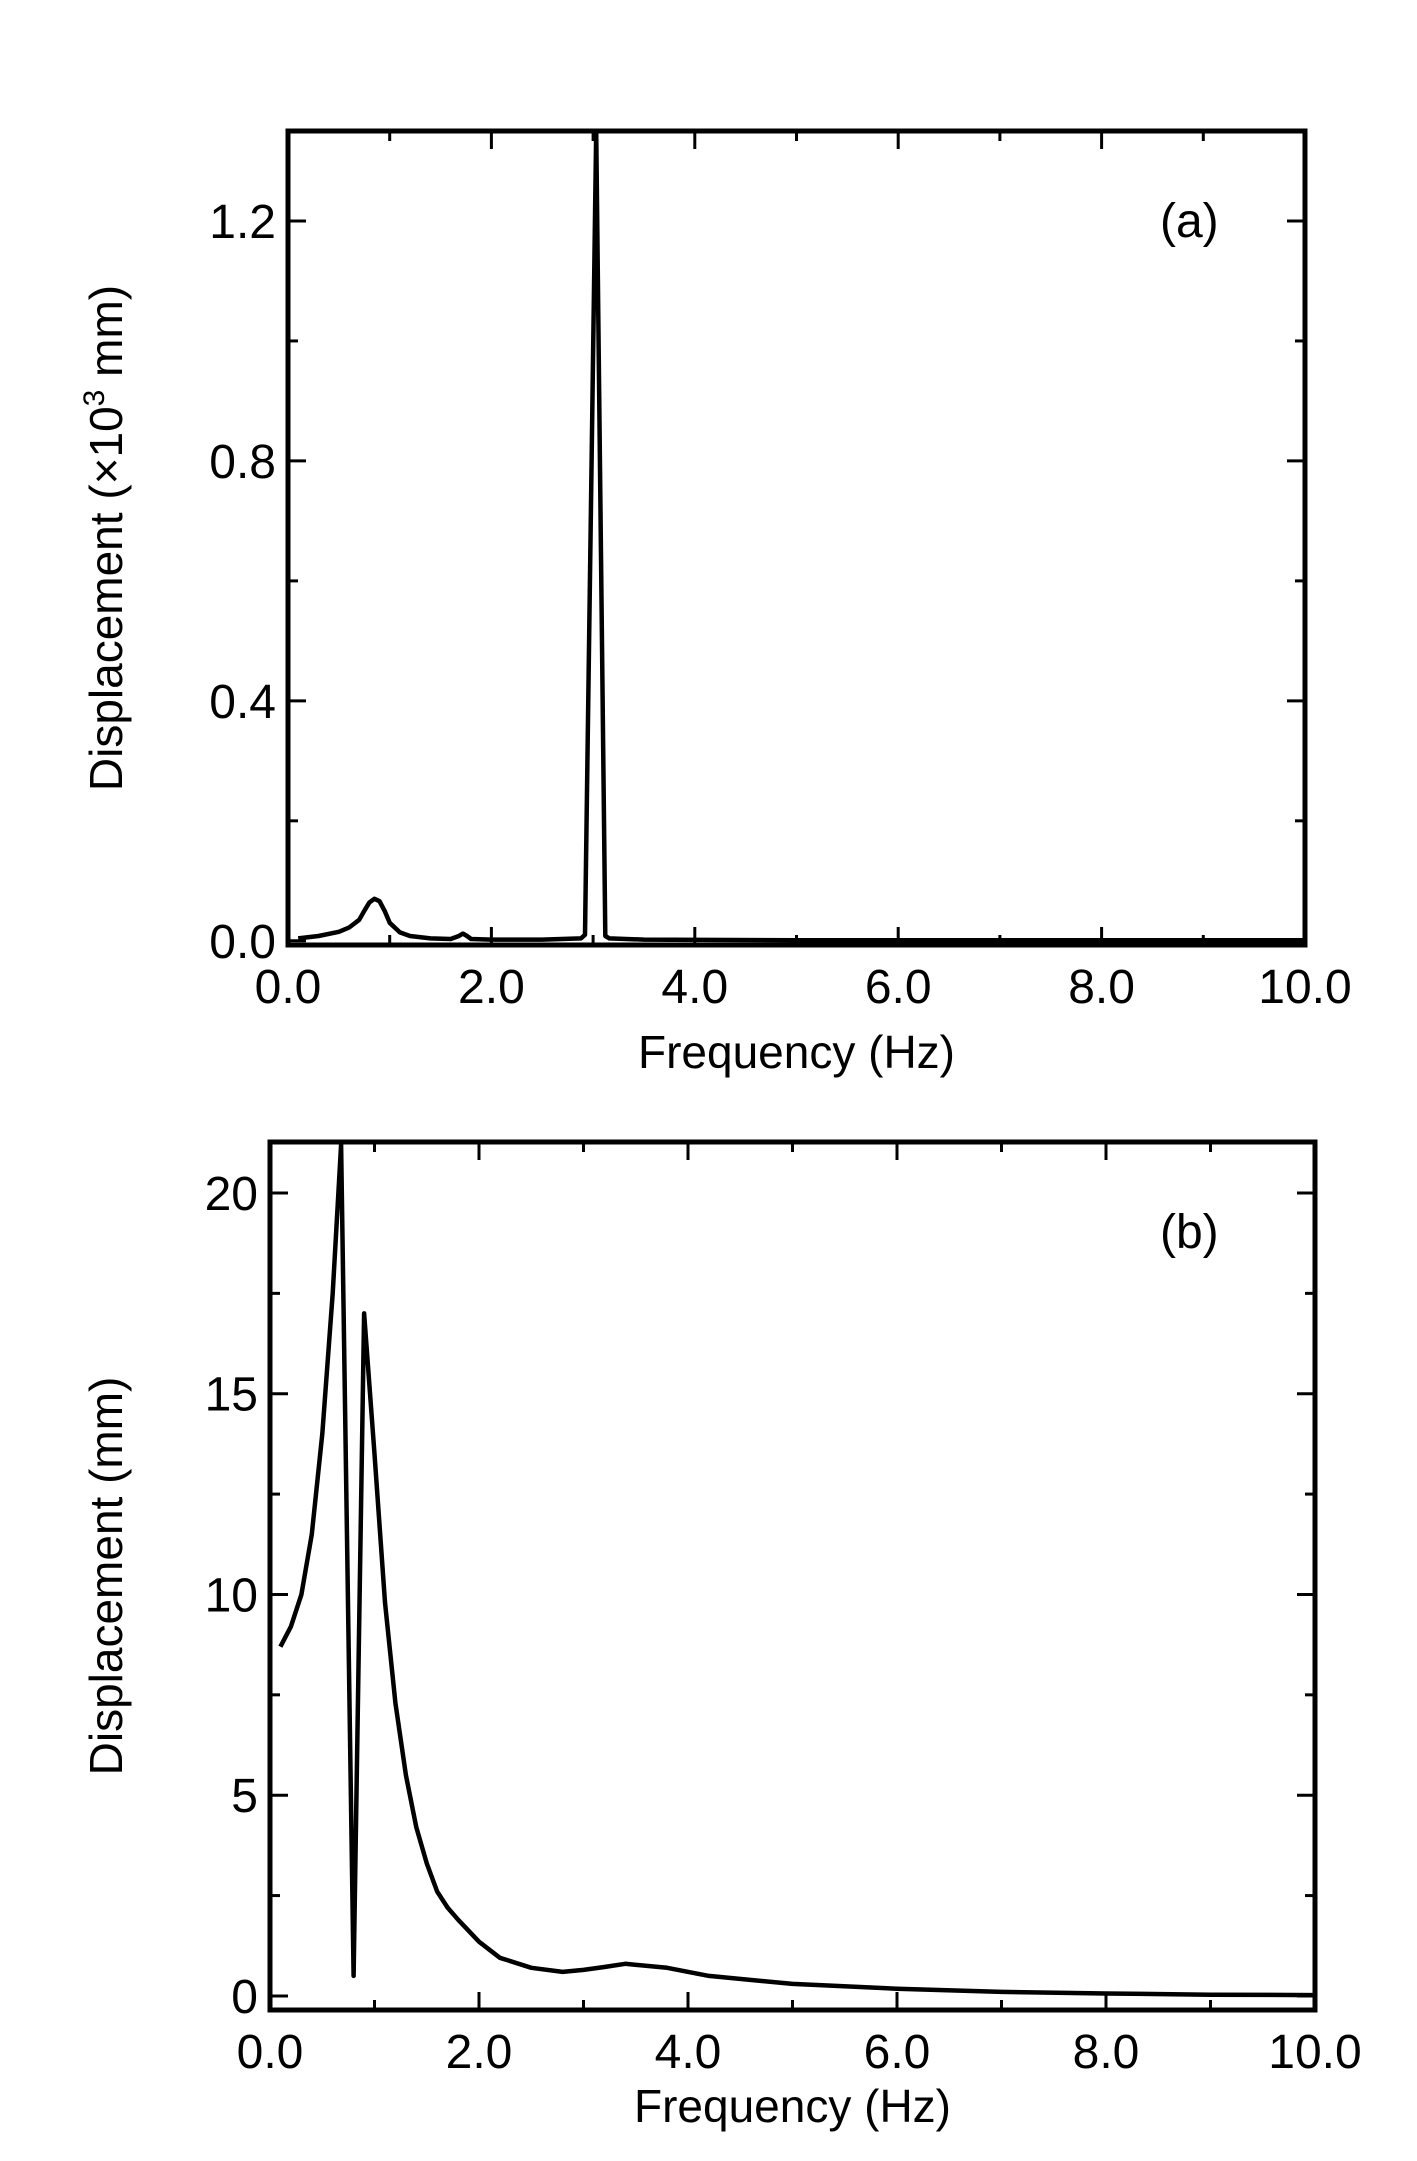 The width and height of the screenshot is (1417, 2161). Describe the element at coordinates (106, 337) in the screenshot. I see `y-axis-label-suffix: mm)` at that location.